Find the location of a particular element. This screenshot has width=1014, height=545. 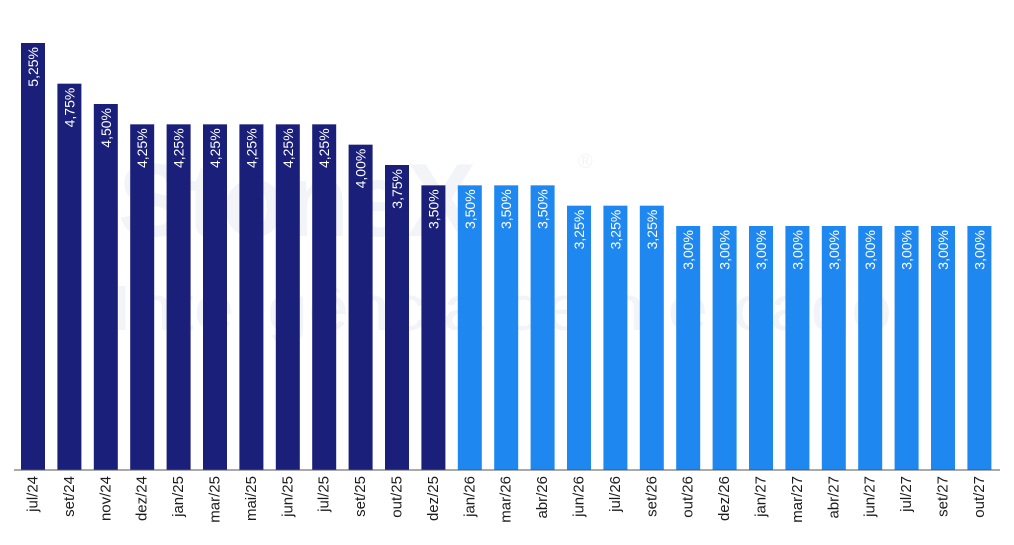

x-tick-label: jan/25 is located at coordinates (178, 497).